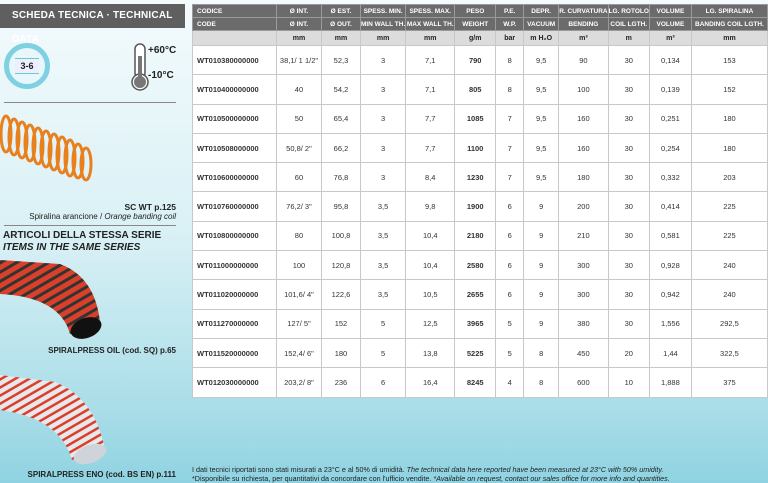  What do you see at coordinates (430, 177) in the screenshot?
I see `table-cell: 8,4` at bounding box center [430, 177].